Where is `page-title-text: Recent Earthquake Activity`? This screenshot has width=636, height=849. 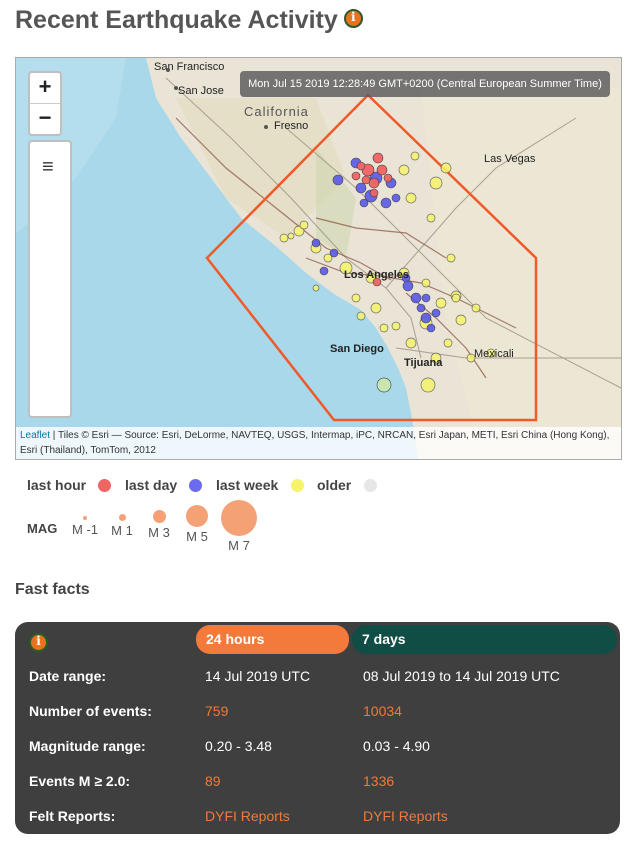 page-title-text: Recent Earthquake Activity is located at coordinates (176, 20).